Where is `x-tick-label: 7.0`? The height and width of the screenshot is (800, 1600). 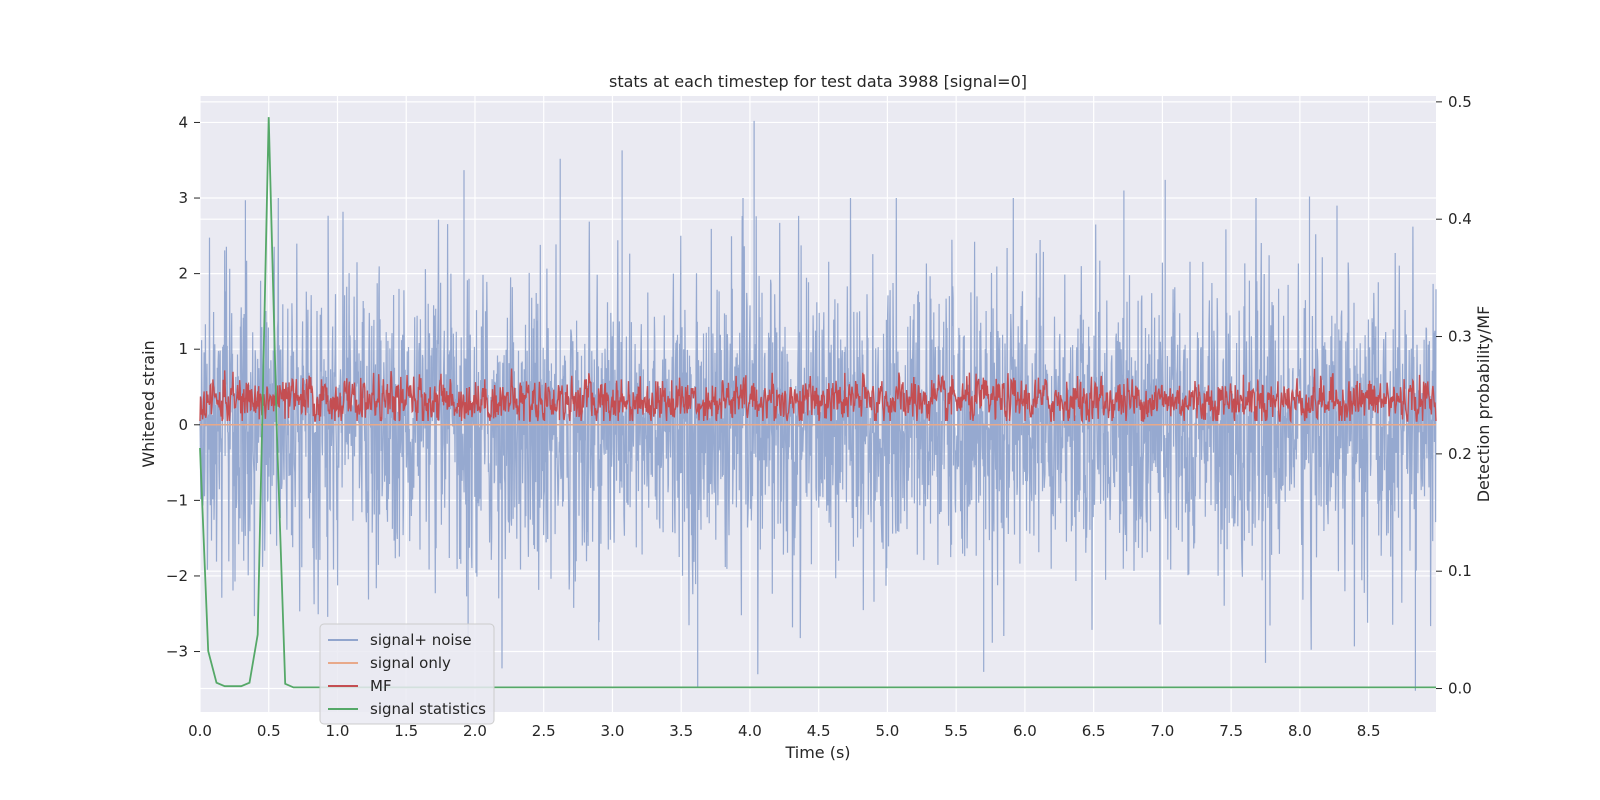
x-tick-label: 7.0 is located at coordinates (1162, 731).